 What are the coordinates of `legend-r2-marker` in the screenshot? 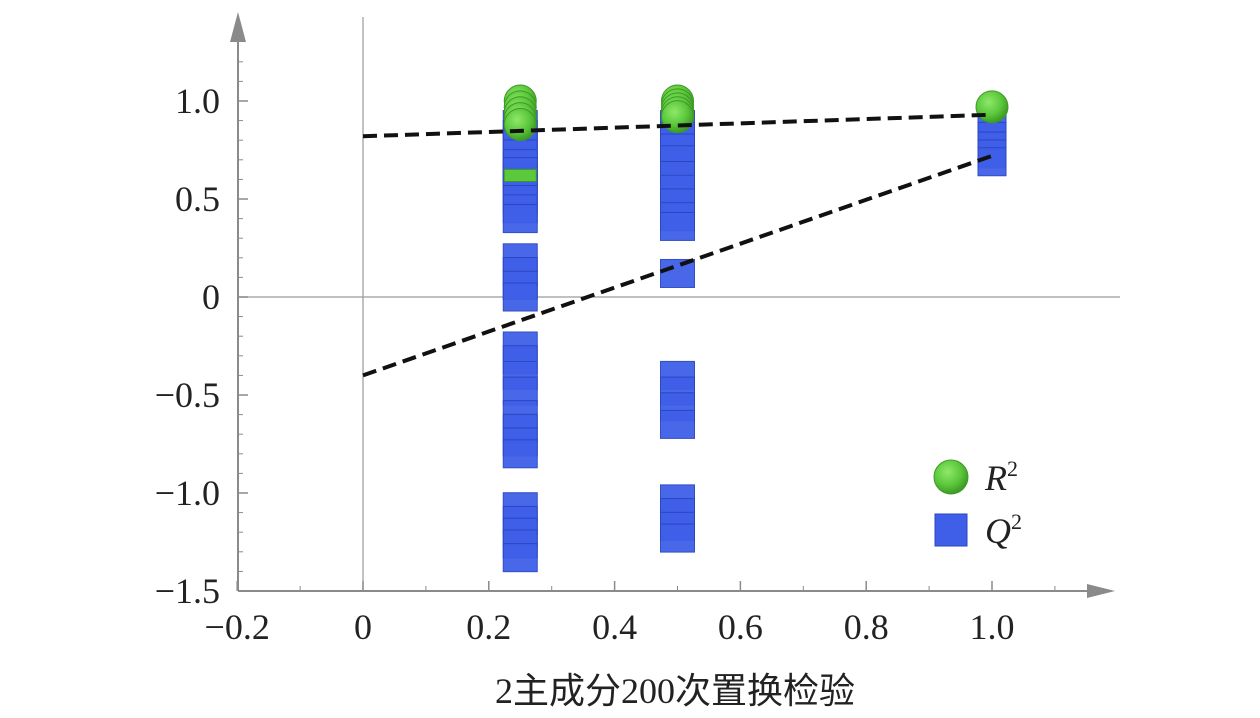 It's located at (951, 477).